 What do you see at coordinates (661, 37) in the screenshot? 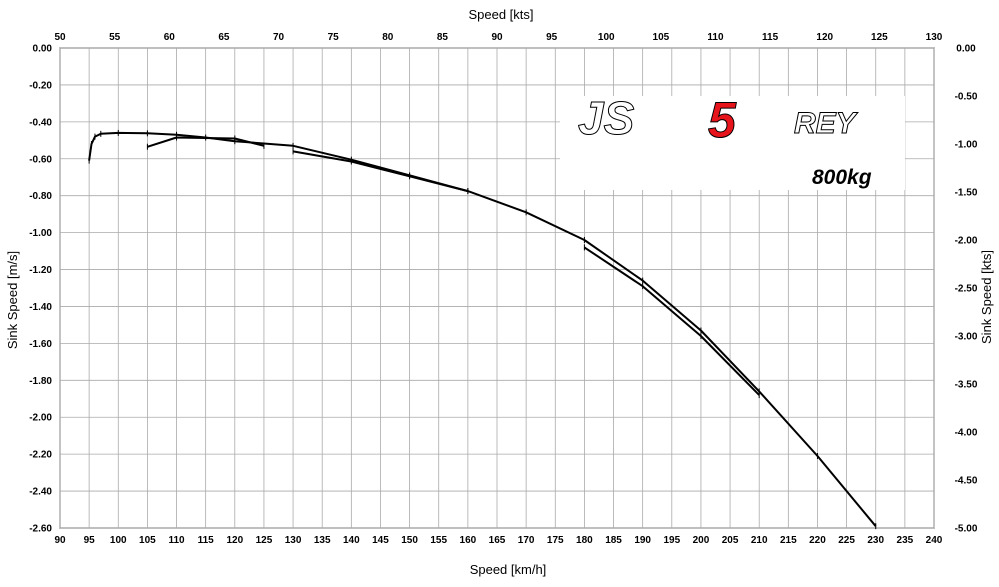
I see `x-top-tick-label: 105` at bounding box center [661, 37].